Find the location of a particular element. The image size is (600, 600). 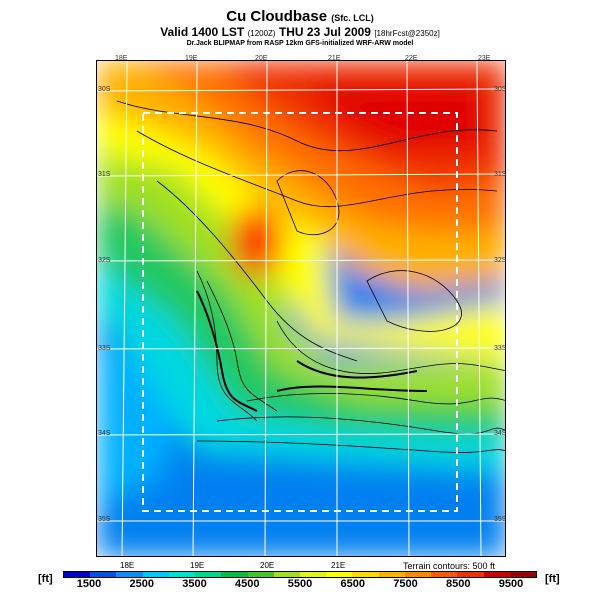

valid-time: Valid 1400 LST is located at coordinates (202, 32).